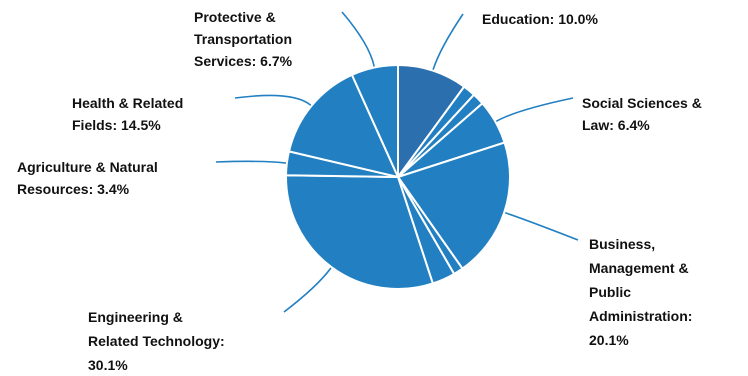 This screenshot has height=376, width=748. I want to click on label-social-sciences-law: Social Sciences & Law: 6.4%, so click(644, 114).